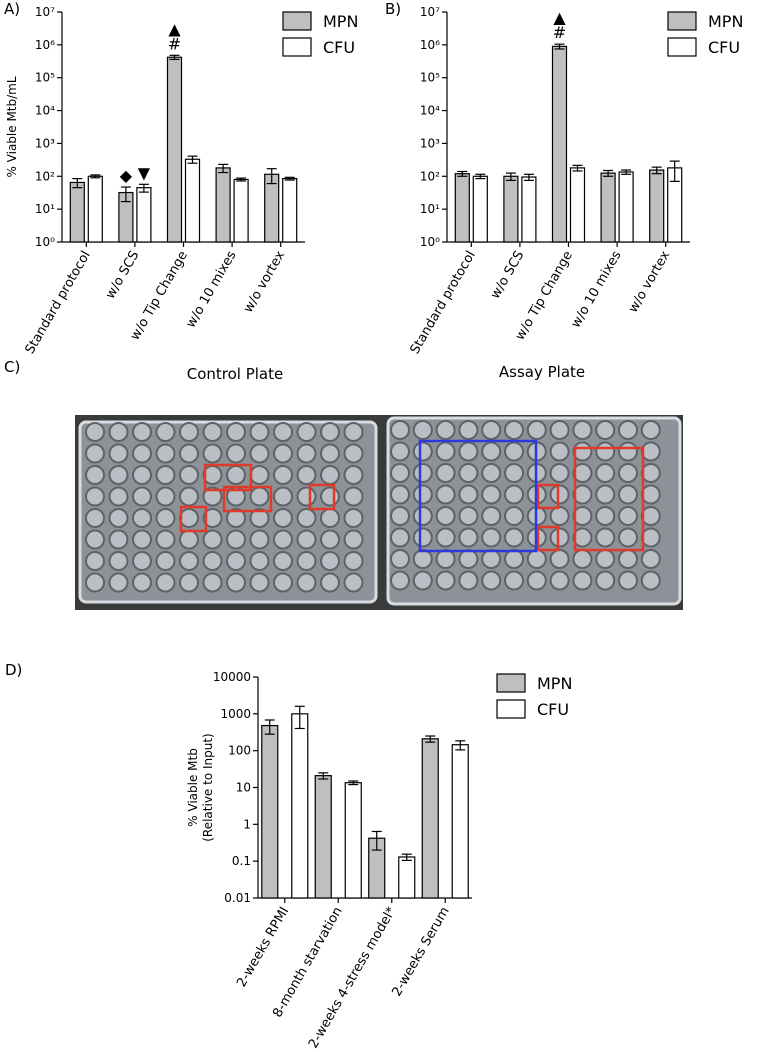 This screenshot has width=762, height=1052. I want to click on panel-label: A), so click(12, 9).